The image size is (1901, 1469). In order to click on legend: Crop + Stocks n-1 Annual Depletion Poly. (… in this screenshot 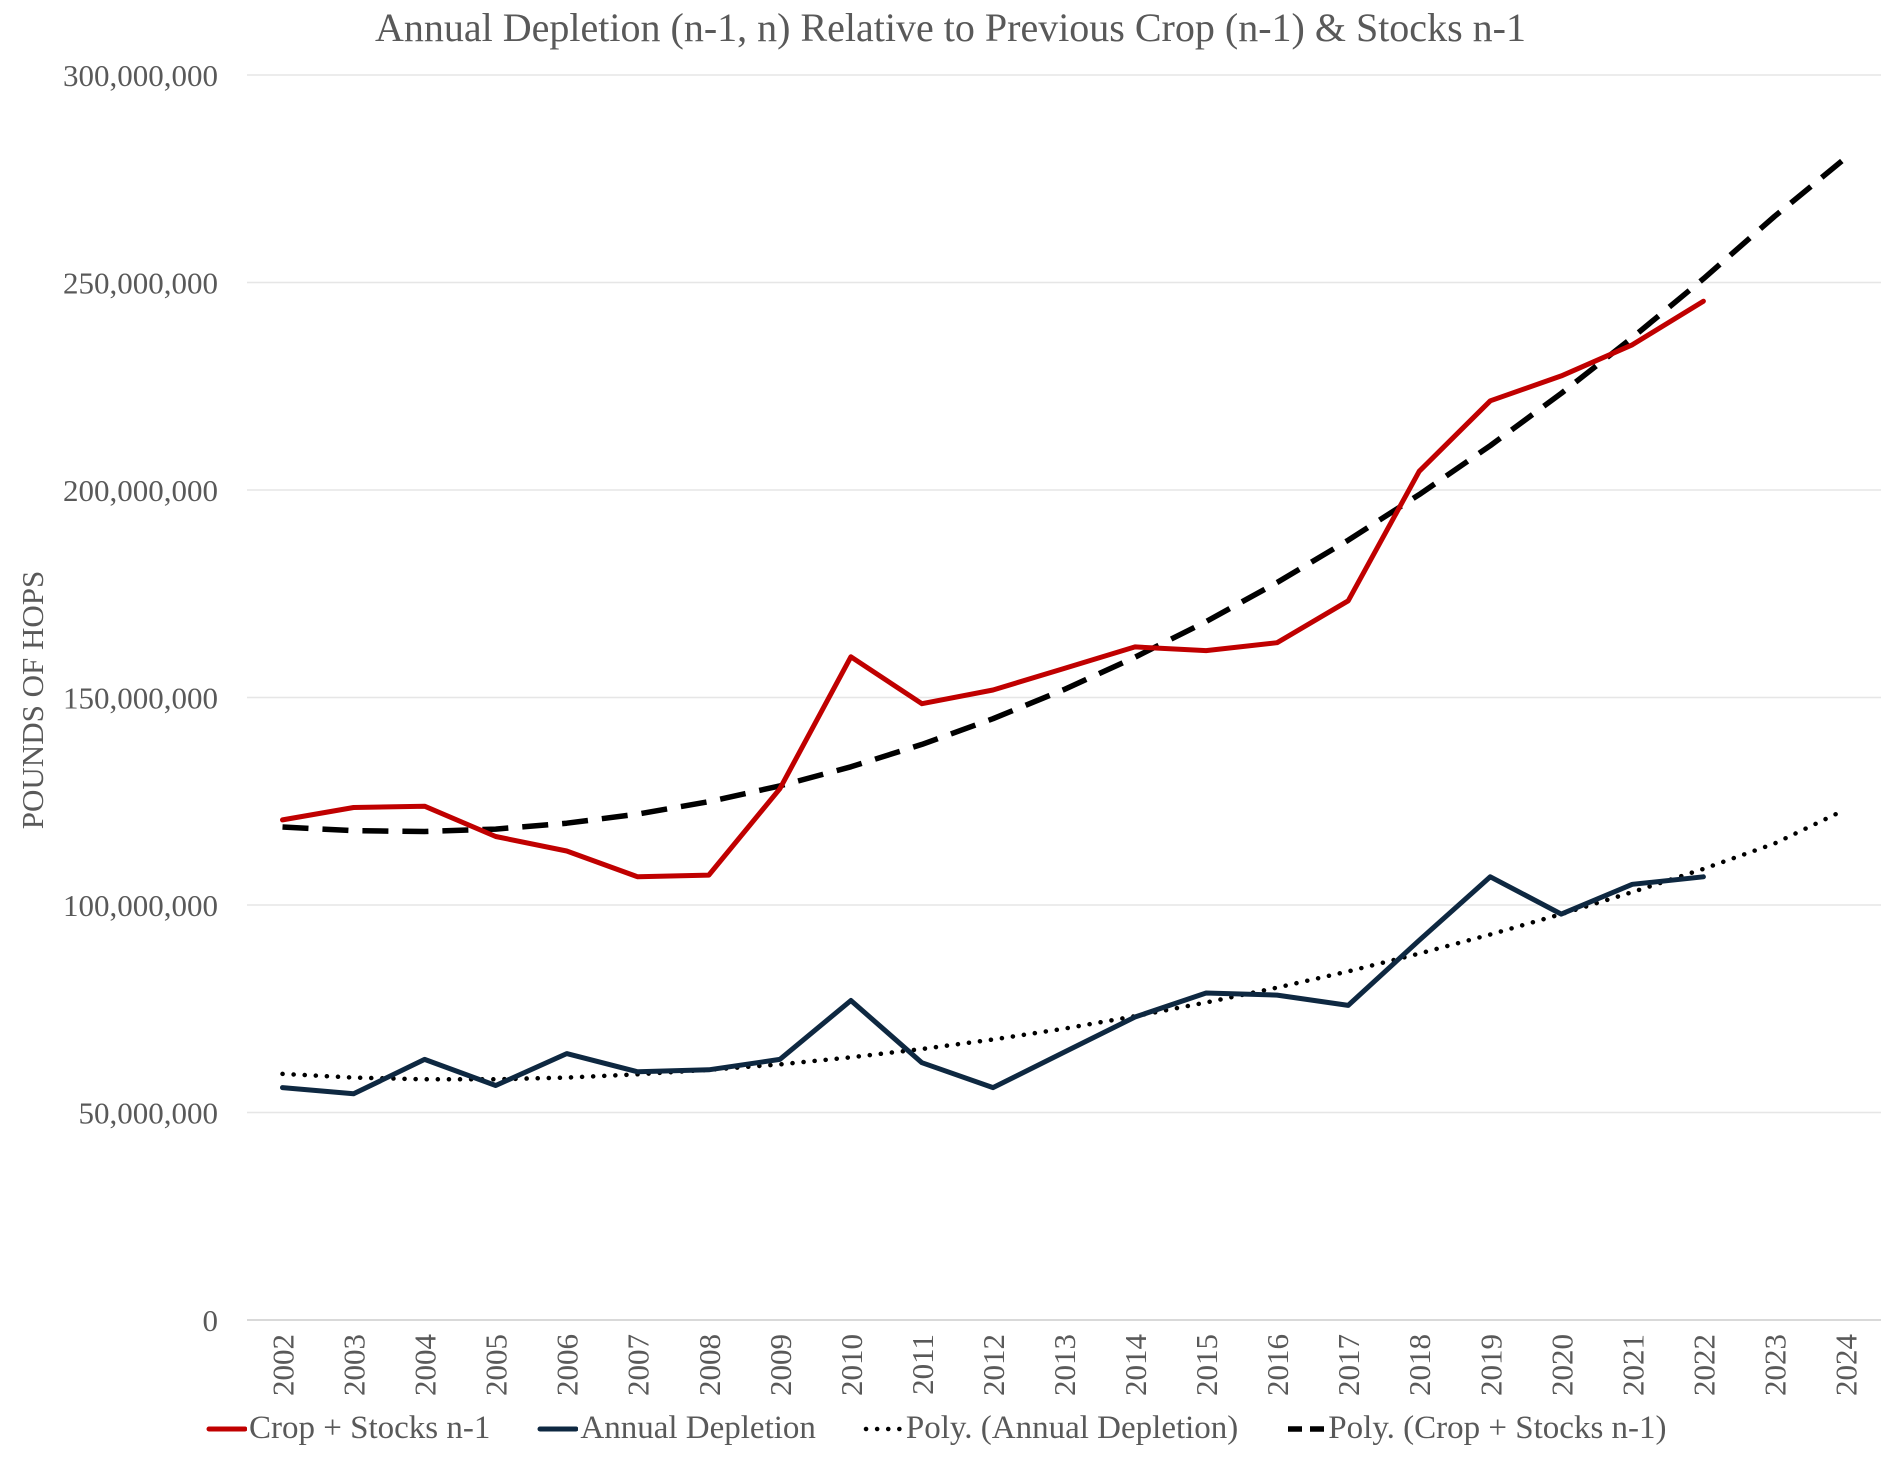, I will do `click(936, 1428)`.